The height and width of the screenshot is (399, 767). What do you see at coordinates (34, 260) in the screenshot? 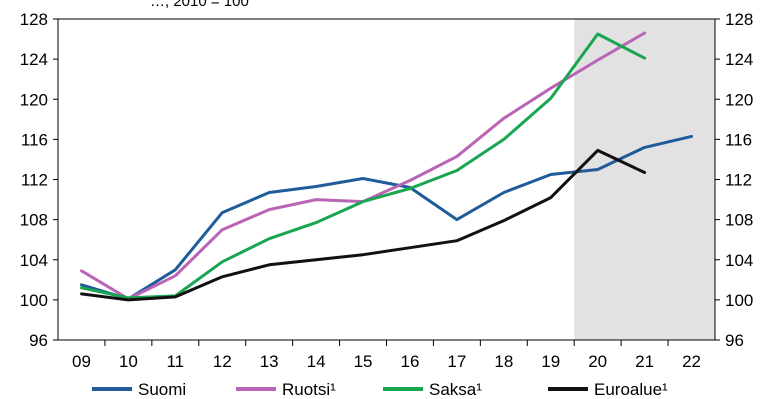
I see `y-tick-label-left: 104` at bounding box center [34, 260].